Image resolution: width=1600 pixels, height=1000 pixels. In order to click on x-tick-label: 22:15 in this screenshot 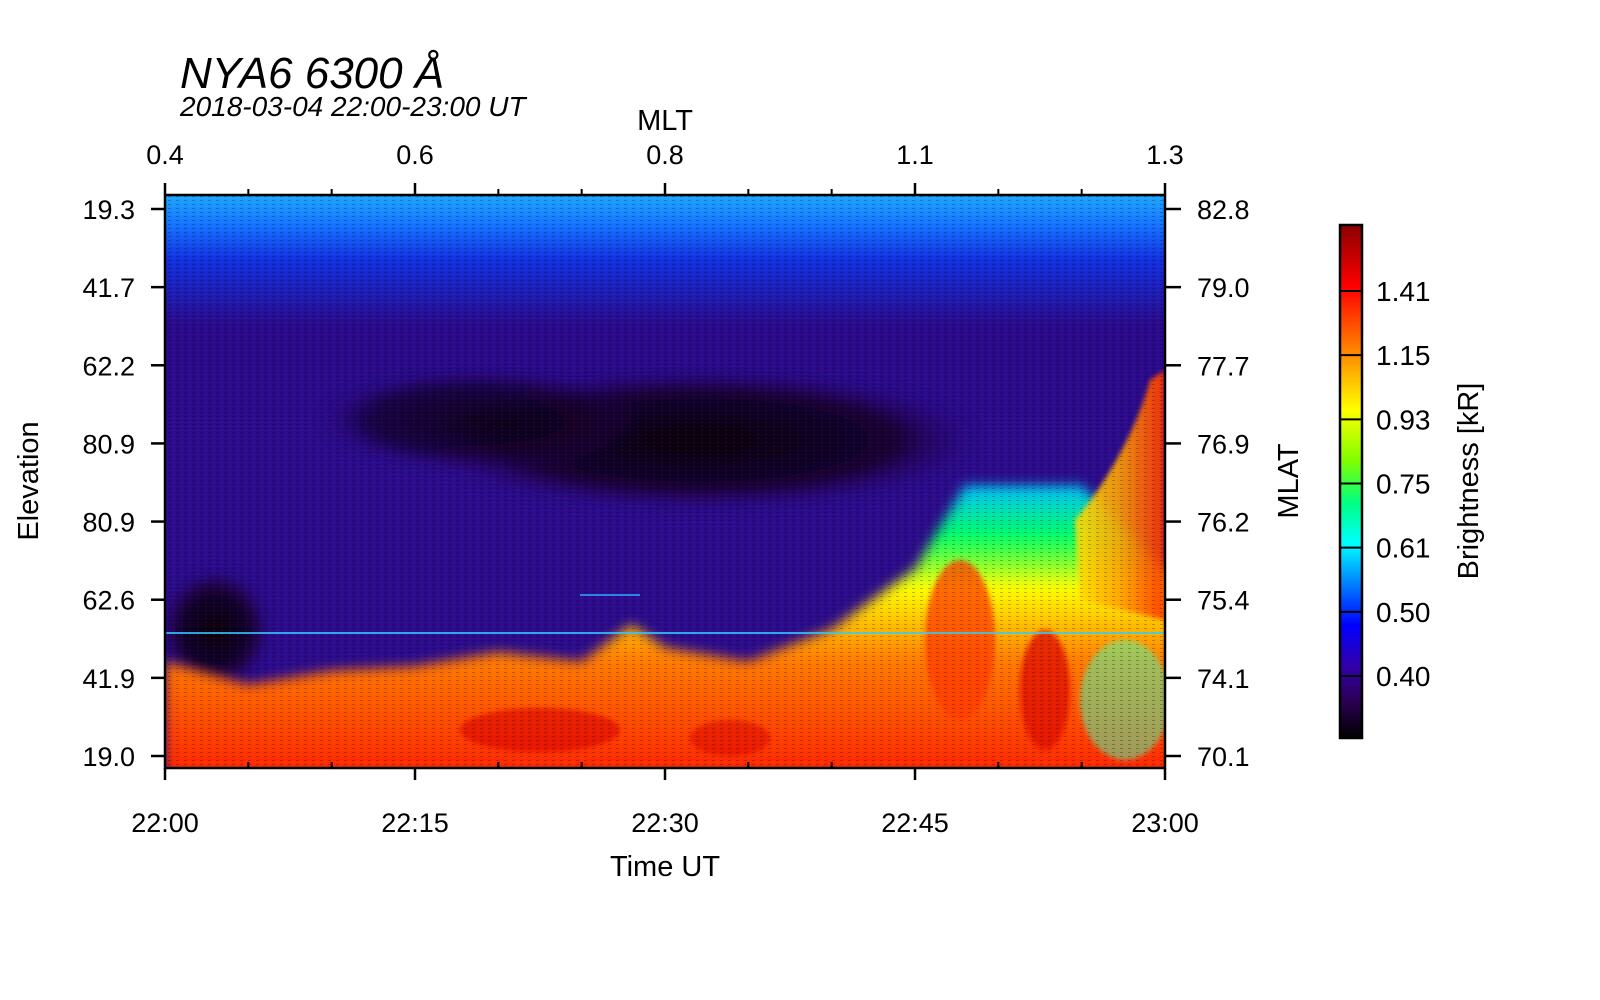, I will do `click(415, 823)`.